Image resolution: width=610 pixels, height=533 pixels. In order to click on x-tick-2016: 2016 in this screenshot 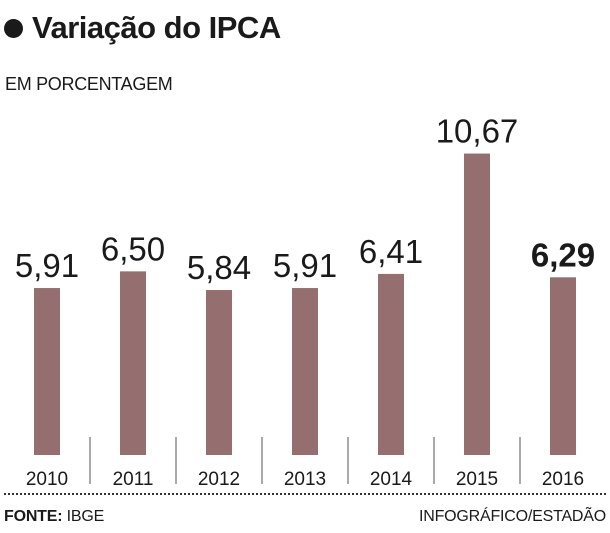, I will do `click(563, 479)`.